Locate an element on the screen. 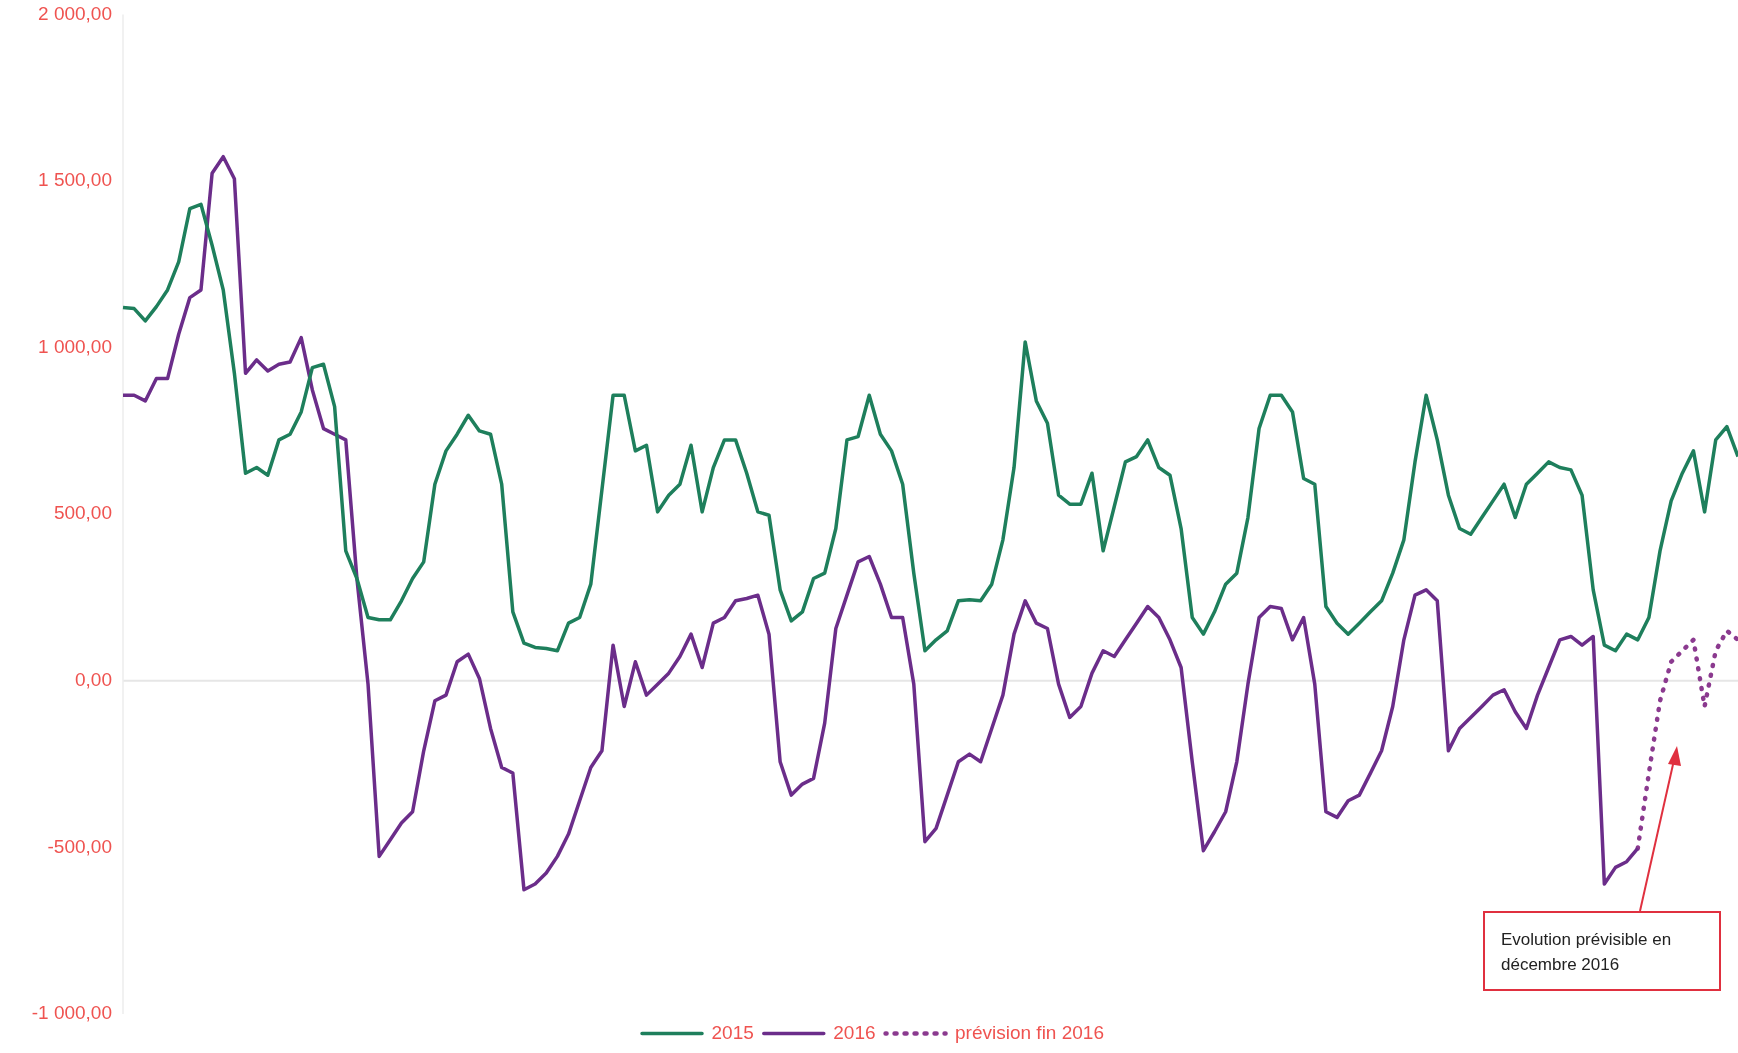  line-series is located at coordinates (1686, 739).